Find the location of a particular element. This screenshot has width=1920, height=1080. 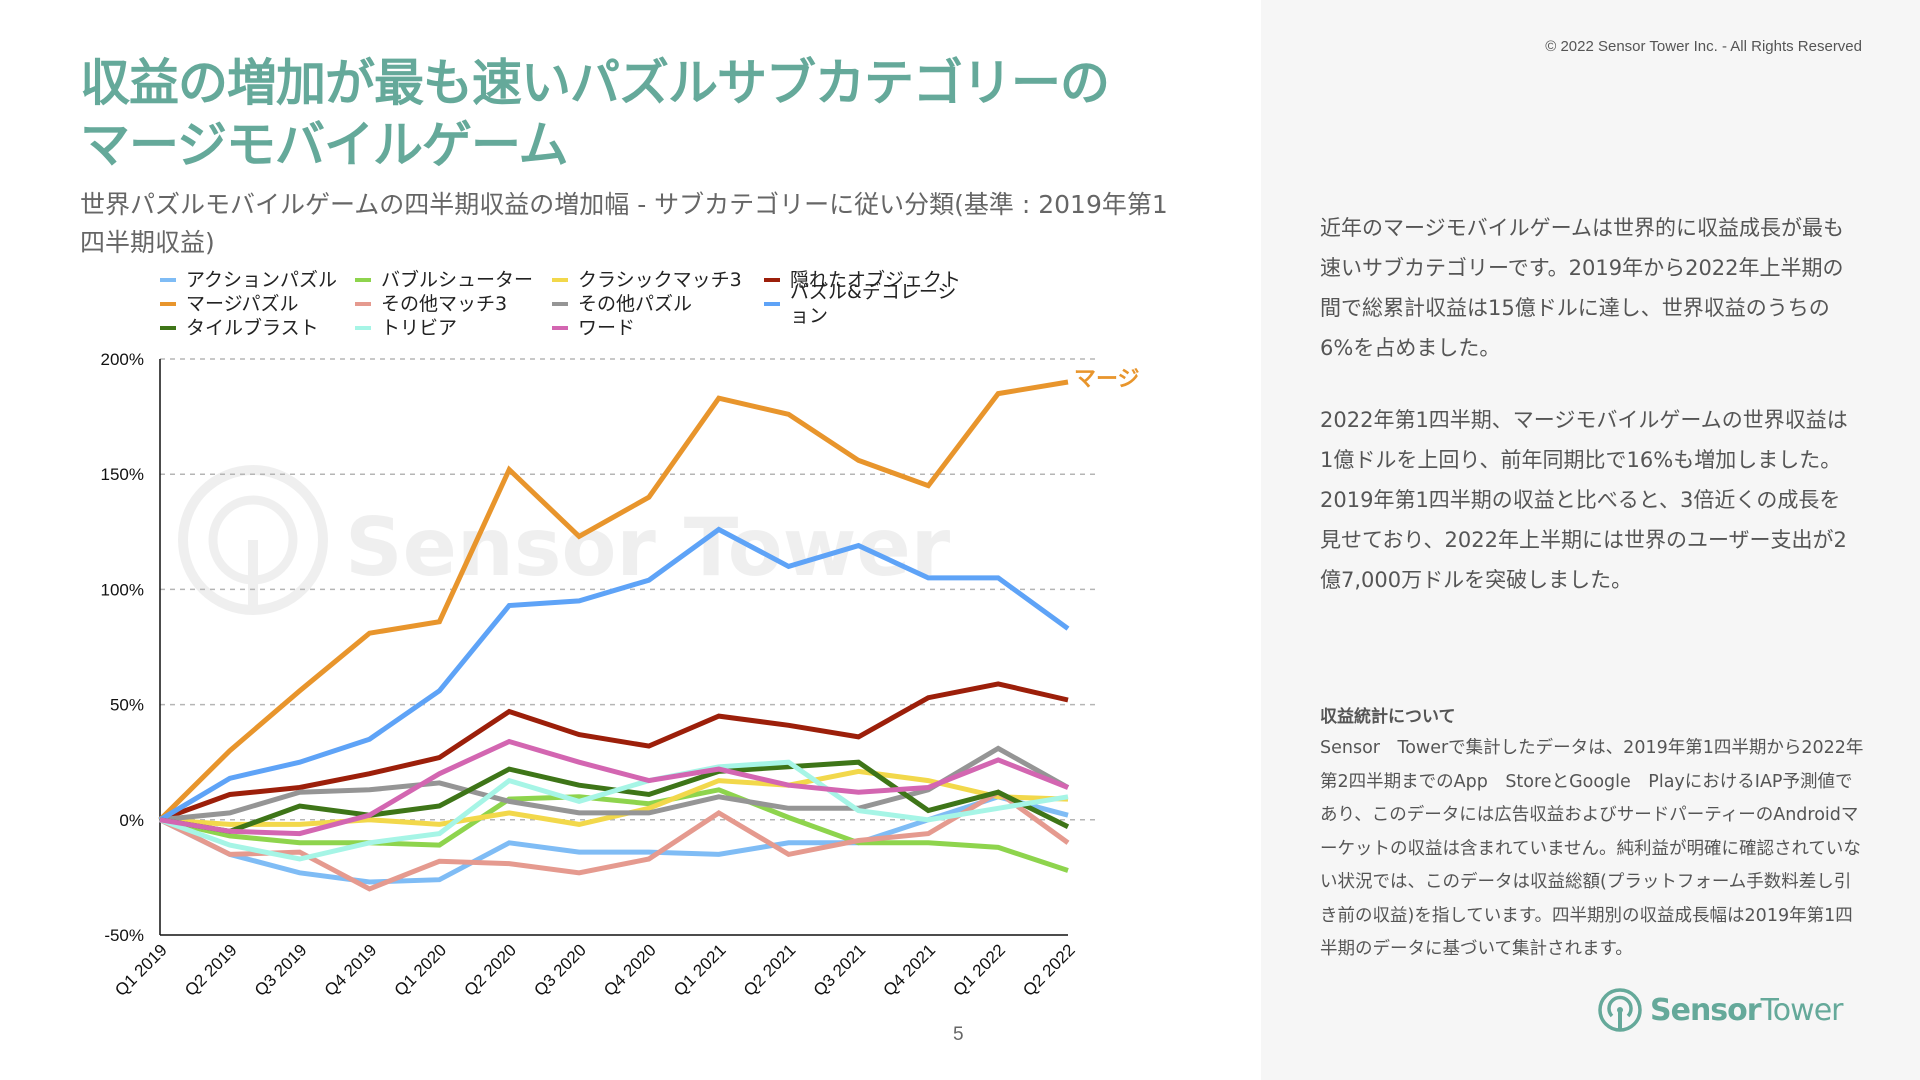

legend-item: アクションパズル is located at coordinates (257, 280).